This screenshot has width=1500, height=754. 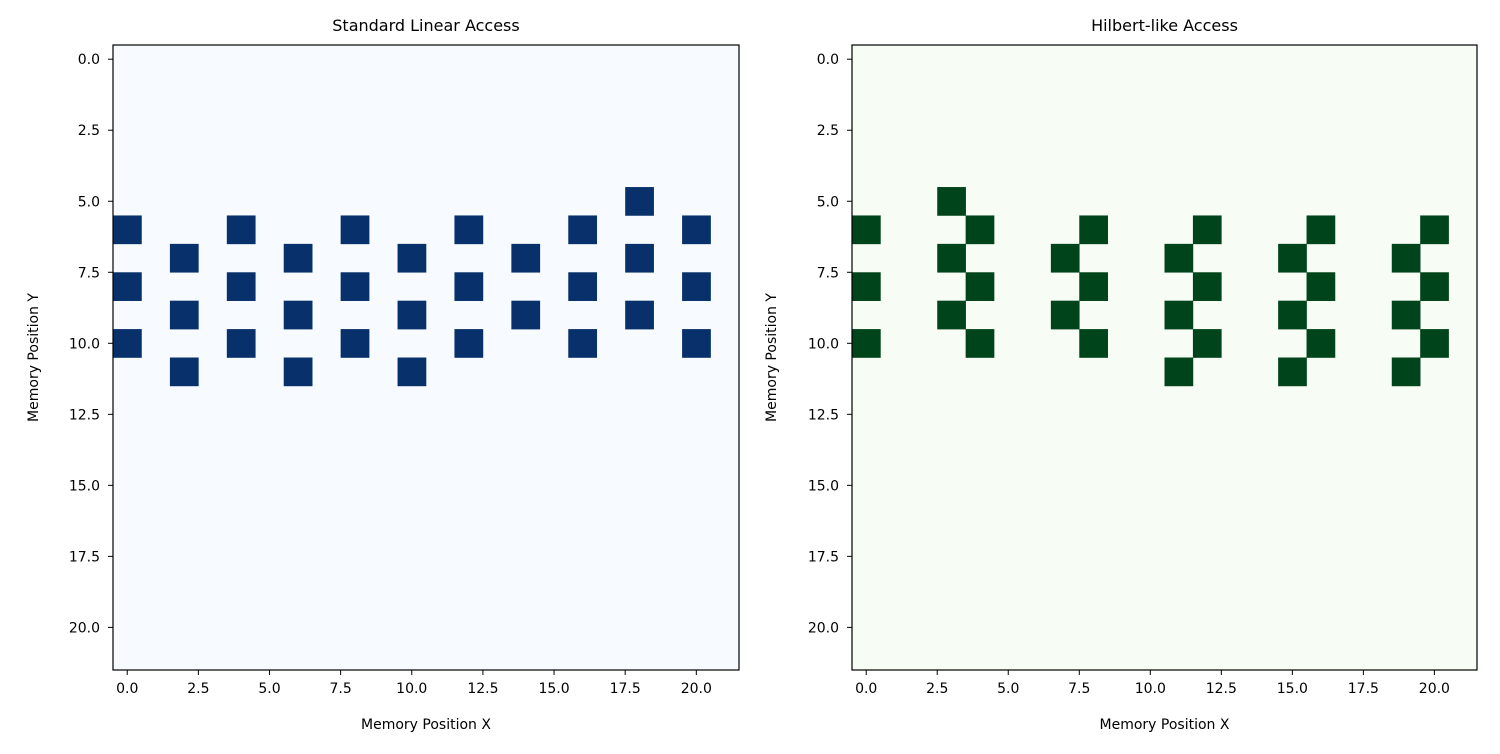 I want to click on left-y-tick-label: 12.5, so click(x=84, y=415).